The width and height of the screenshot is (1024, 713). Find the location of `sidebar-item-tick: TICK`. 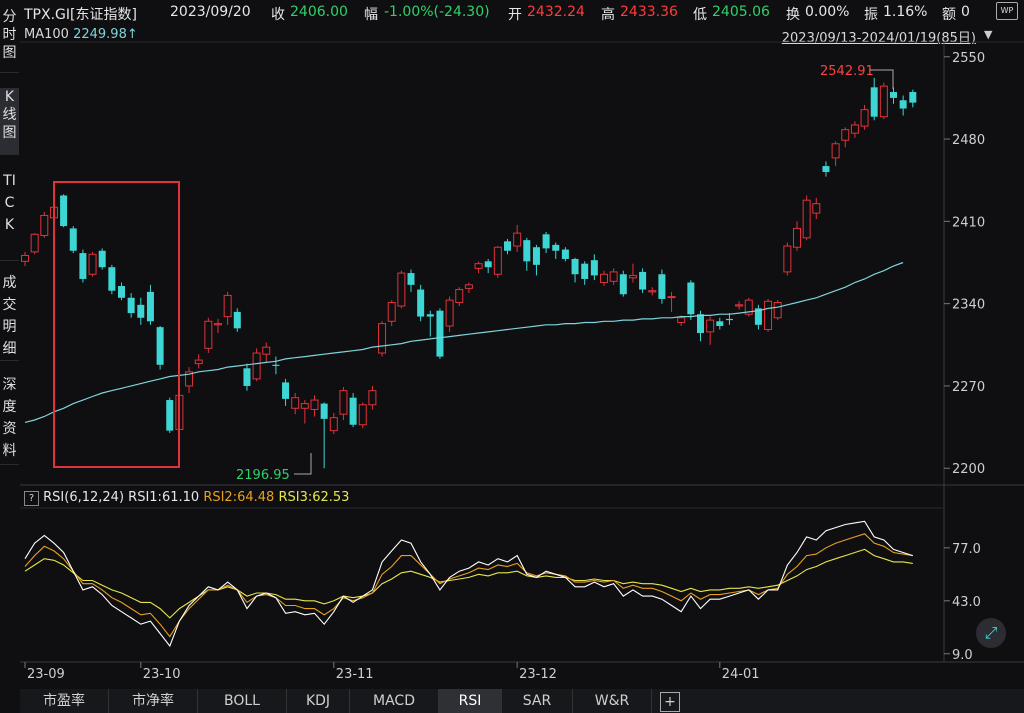

sidebar-item-tick: TICK is located at coordinates (9, 215).